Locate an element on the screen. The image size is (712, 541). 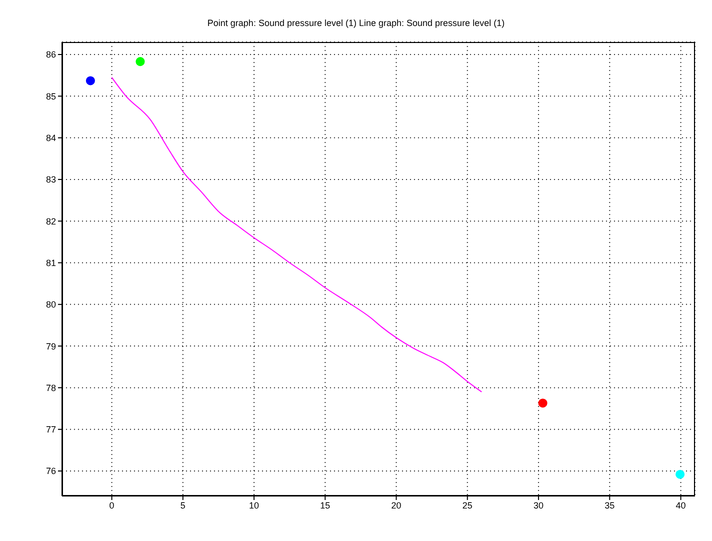
x-tick-label: 20 is located at coordinates (396, 505).